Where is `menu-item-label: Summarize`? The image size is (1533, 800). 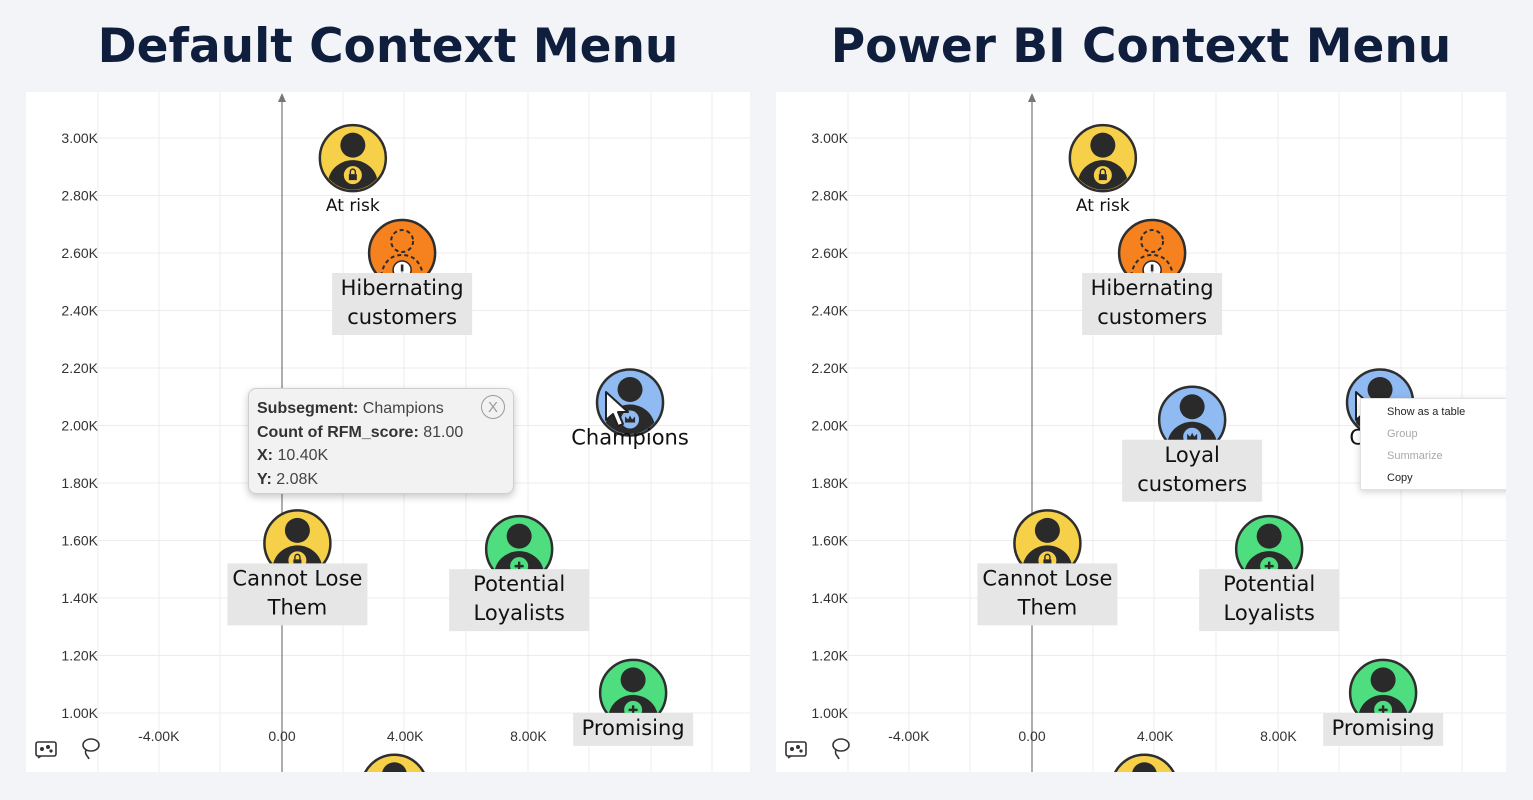 menu-item-label: Summarize is located at coordinates (1415, 456).